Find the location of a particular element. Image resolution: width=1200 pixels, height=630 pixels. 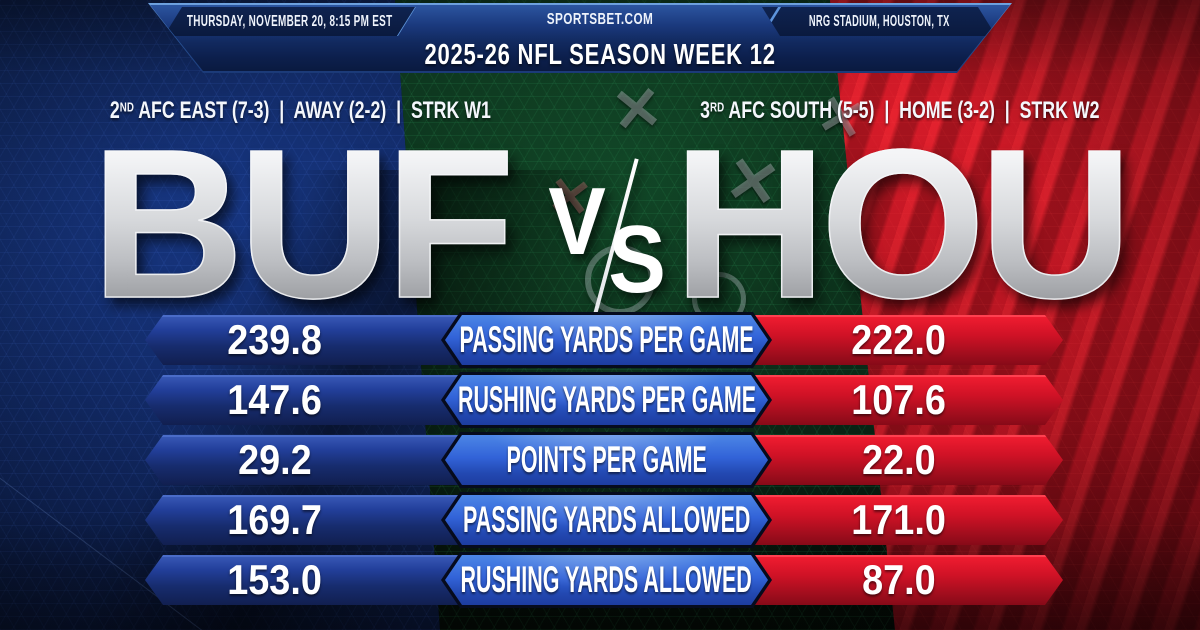

versus-badge: V S is located at coordinates (605, 240).